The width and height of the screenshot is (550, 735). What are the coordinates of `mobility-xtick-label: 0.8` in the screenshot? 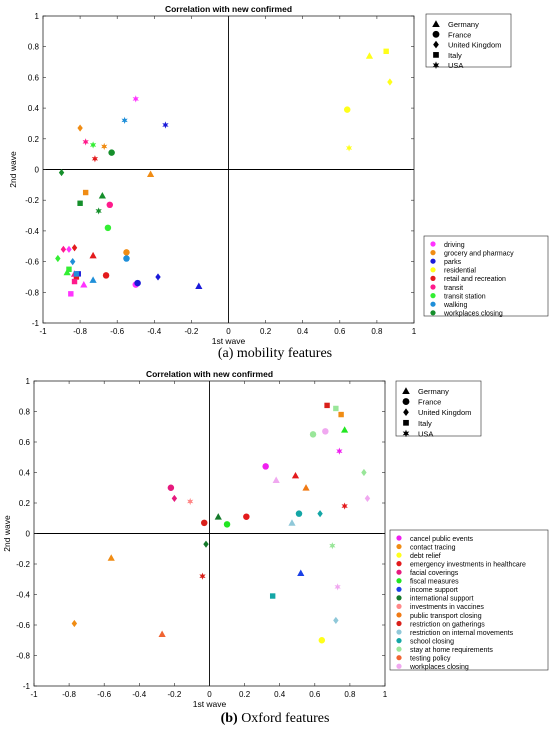 It's located at (377, 331).